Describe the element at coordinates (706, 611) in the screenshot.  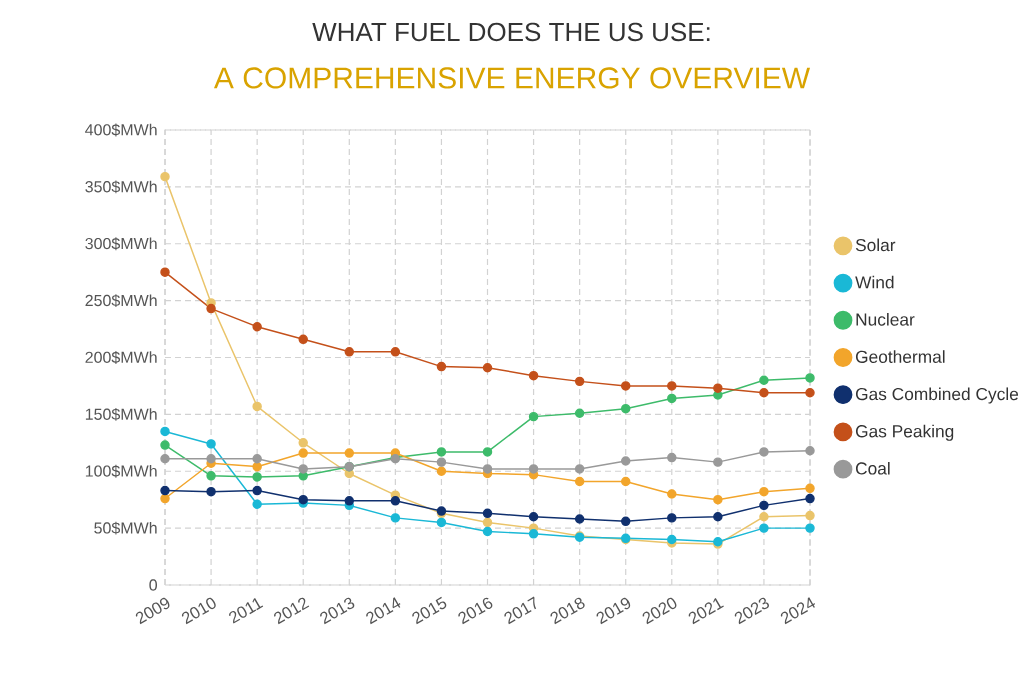
I see `x-tick-label: 2021` at that location.